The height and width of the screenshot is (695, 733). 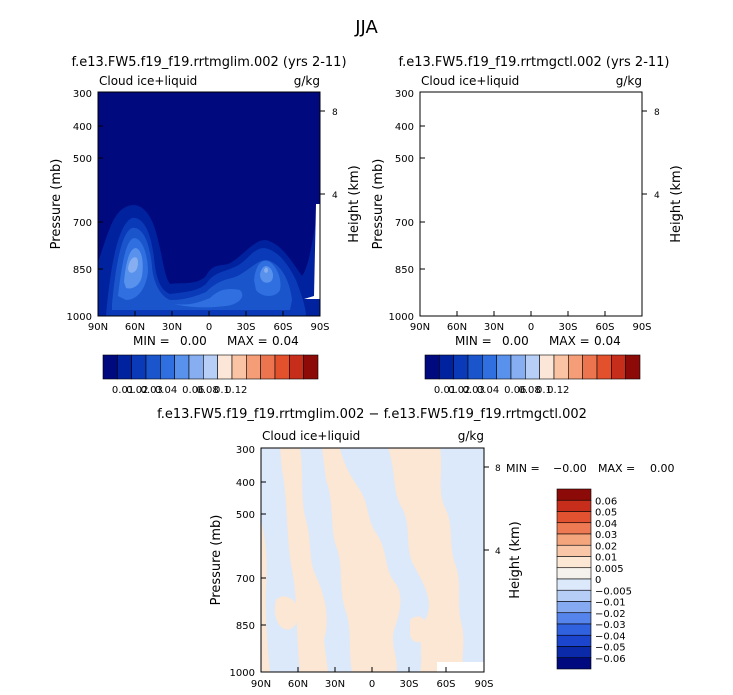 I want to click on panel-1-x-axis: 90N 60N 30N 0 30S 60S 90S, so click(x=209, y=322).